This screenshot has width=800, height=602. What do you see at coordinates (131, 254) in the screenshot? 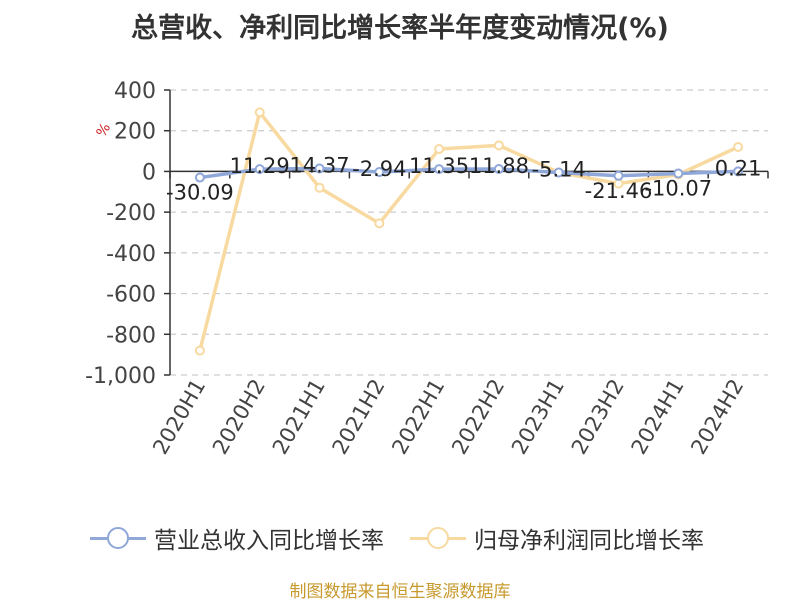
I see `y-tick-label: -400` at bounding box center [131, 254].